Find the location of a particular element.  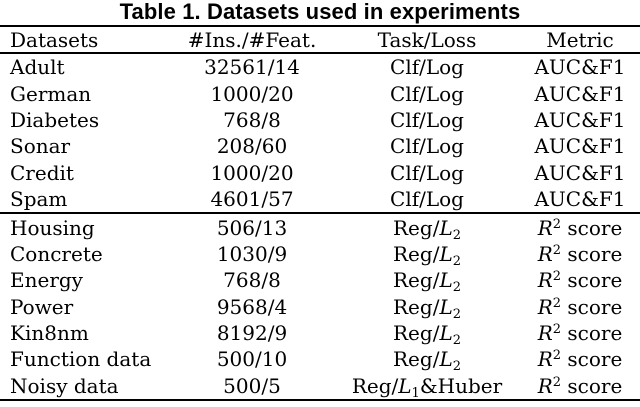

table-row: Kin8nm 8192/9 Reg/L2 R2 score is located at coordinates (320, 333).